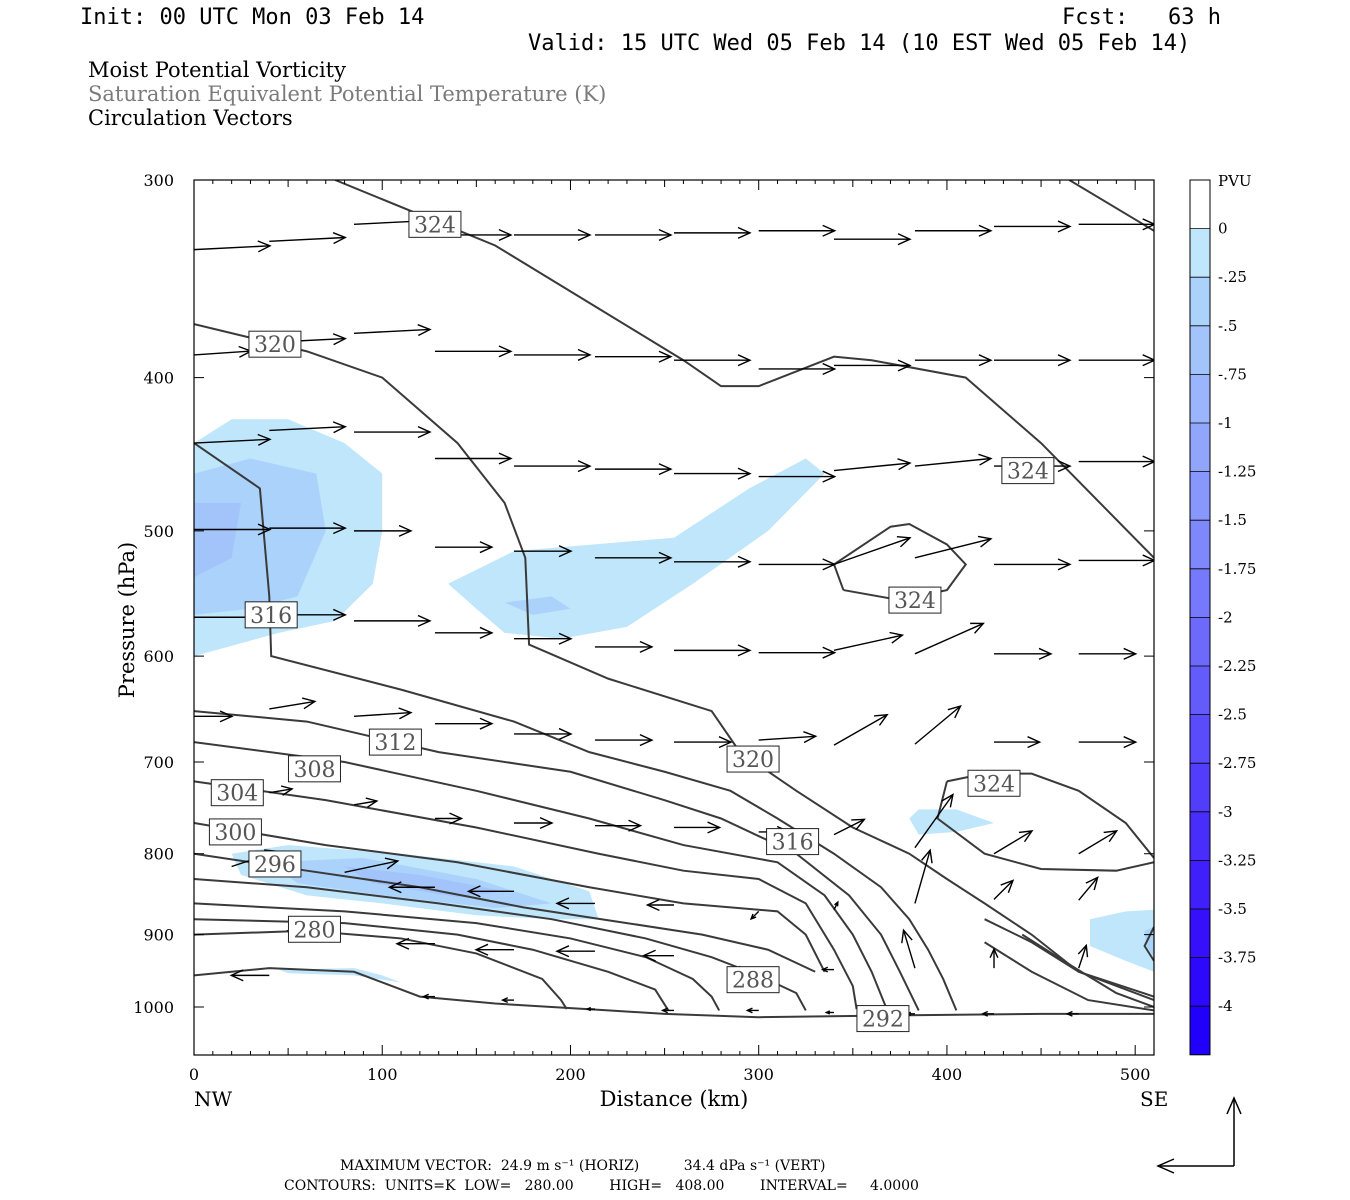  I want to click on colorbar-label: -3.75, so click(1237, 958).